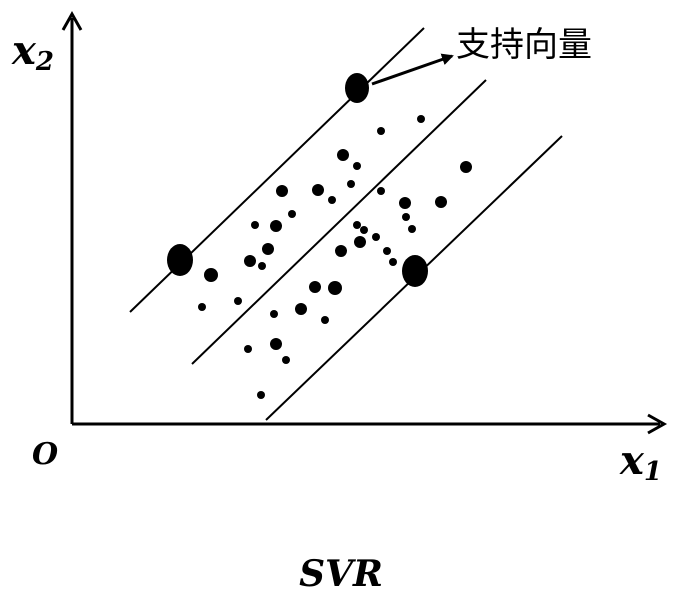 The width and height of the screenshot is (682, 606). What do you see at coordinates (24, 50) in the screenshot?
I see `y-axis-label-var: x` at bounding box center [24, 50].